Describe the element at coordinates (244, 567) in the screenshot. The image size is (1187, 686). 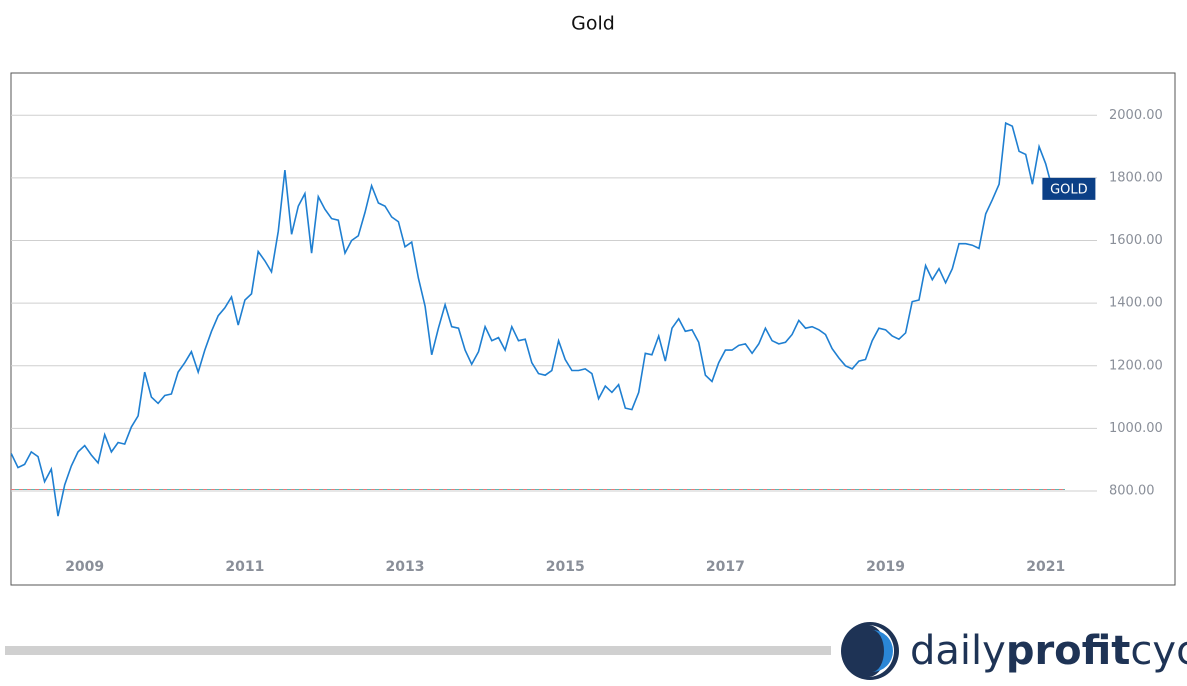
I see `x-tick-label: 2011` at that location.